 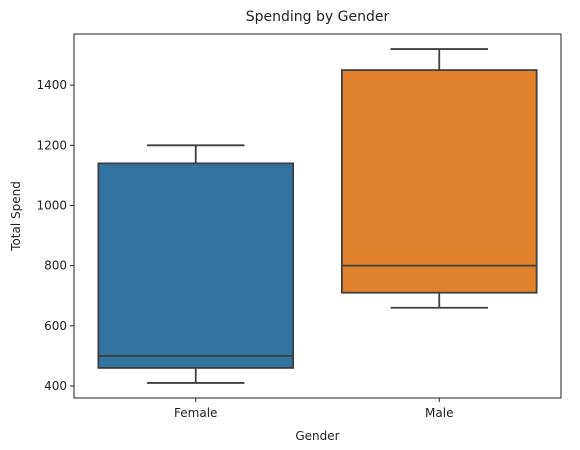 What do you see at coordinates (439, 413) in the screenshot?
I see `x-tick-label: Male` at bounding box center [439, 413].